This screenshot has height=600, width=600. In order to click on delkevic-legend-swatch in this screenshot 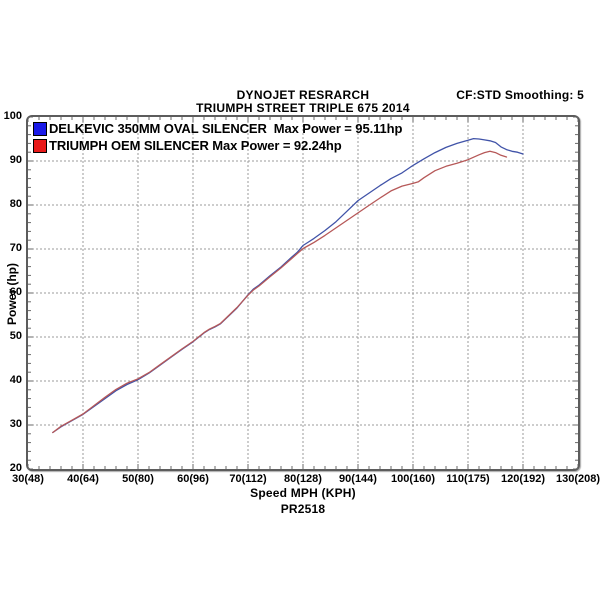, I will do `click(40, 128)`.